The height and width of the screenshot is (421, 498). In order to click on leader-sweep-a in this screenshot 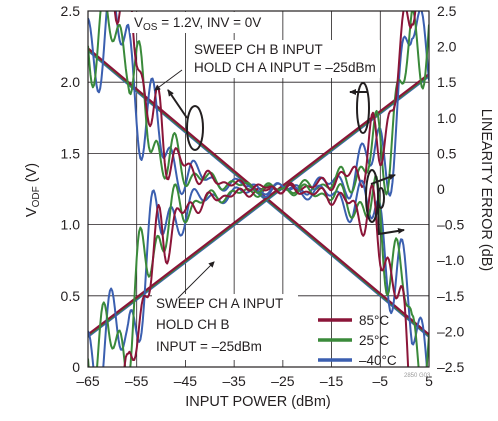, I will do `click(196, 280)`.